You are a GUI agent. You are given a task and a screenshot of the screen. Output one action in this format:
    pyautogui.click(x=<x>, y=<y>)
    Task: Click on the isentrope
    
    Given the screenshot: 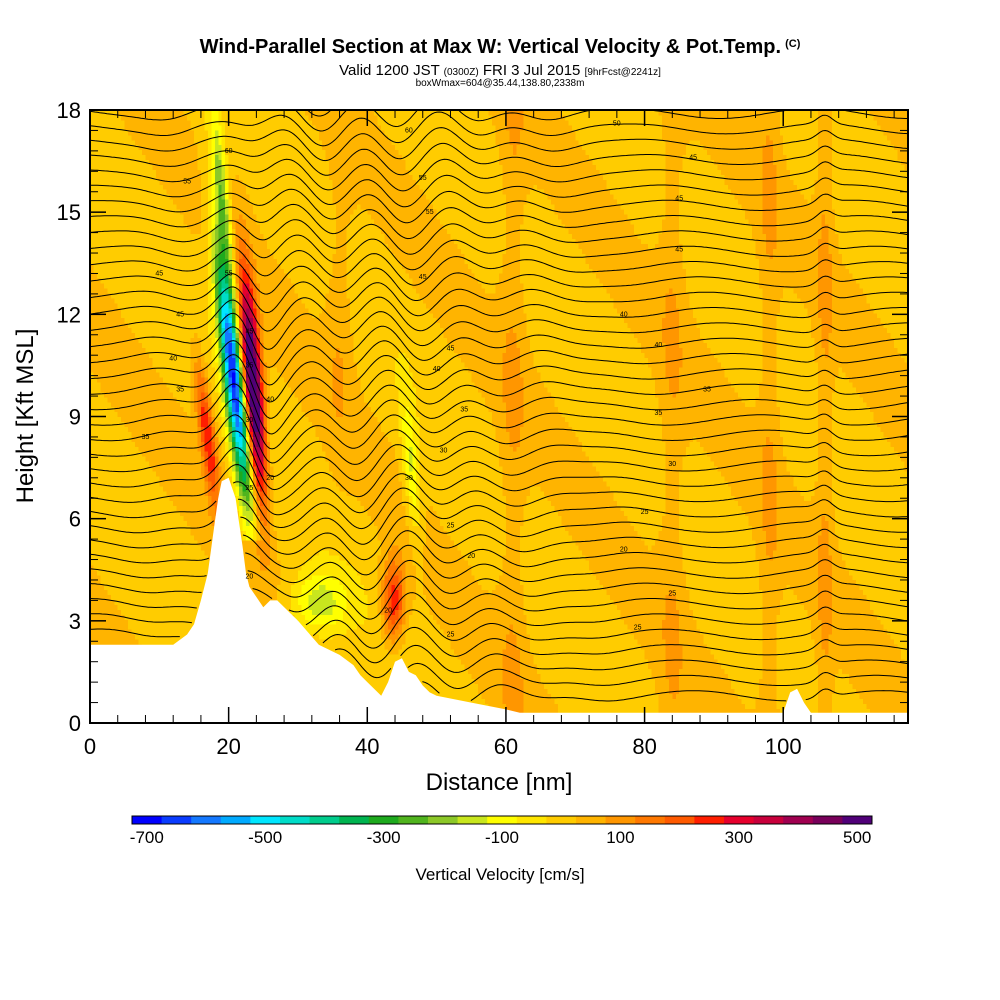 What is the action you would take?
    pyautogui.click(x=499, y=295)
    